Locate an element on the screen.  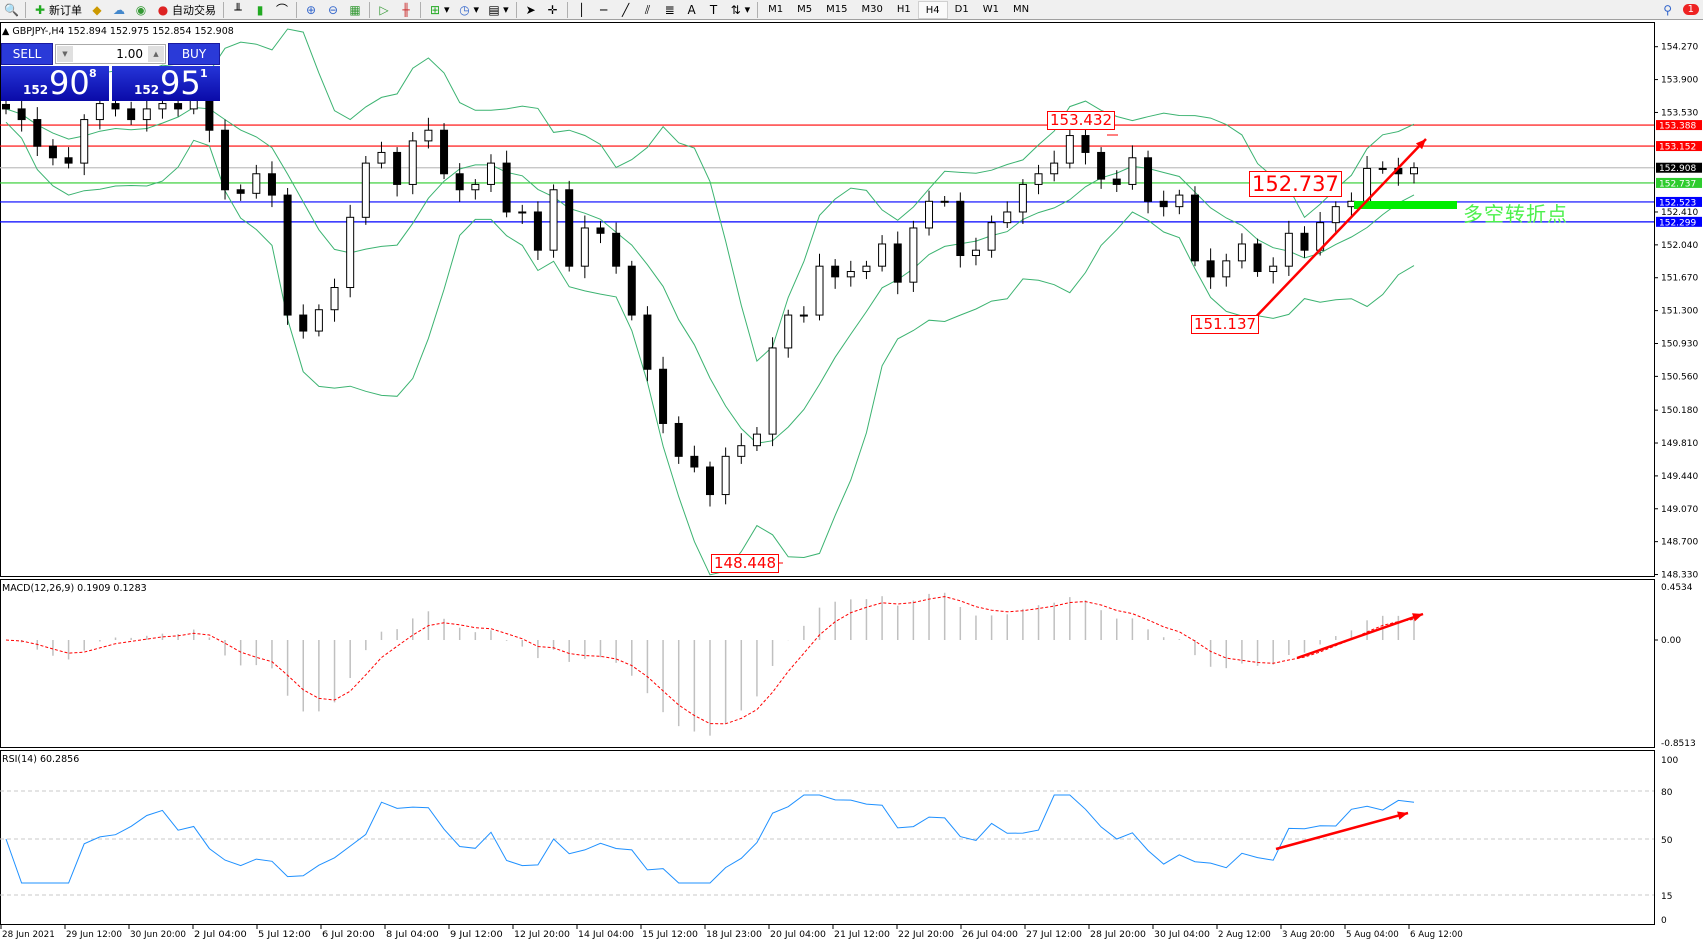
price-tag-153.152 is located at coordinates (1679, 146).